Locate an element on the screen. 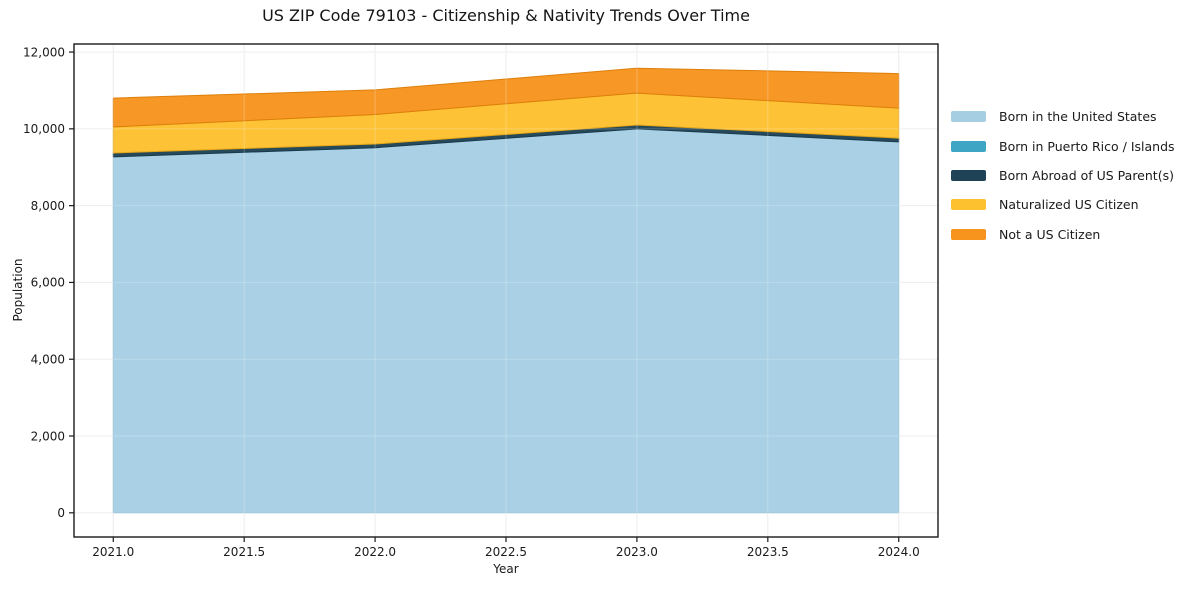 The height and width of the screenshot is (590, 1189). legend-label: Born in Puerto Rico / Islands is located at coordinates (1087, 146).